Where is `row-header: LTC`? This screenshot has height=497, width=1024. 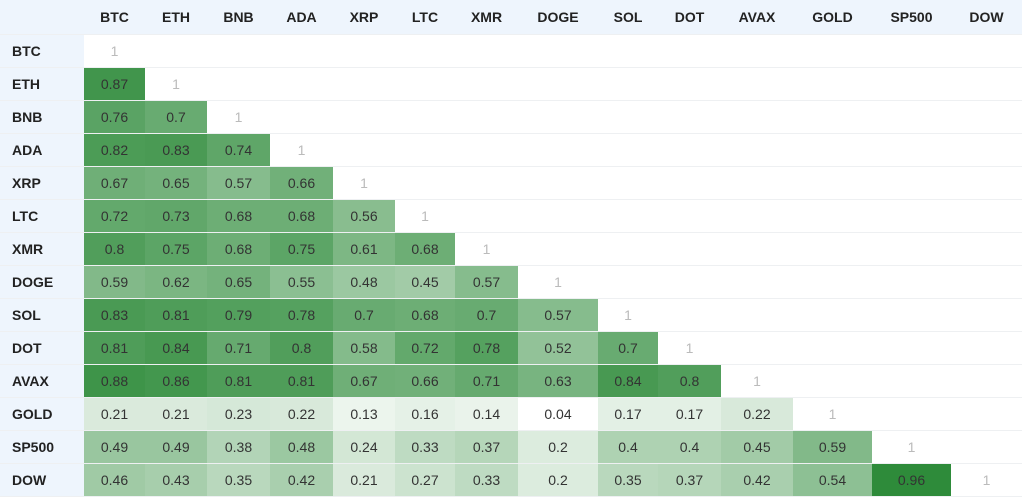 row-header: LTC is located at coordinates (42, 216).